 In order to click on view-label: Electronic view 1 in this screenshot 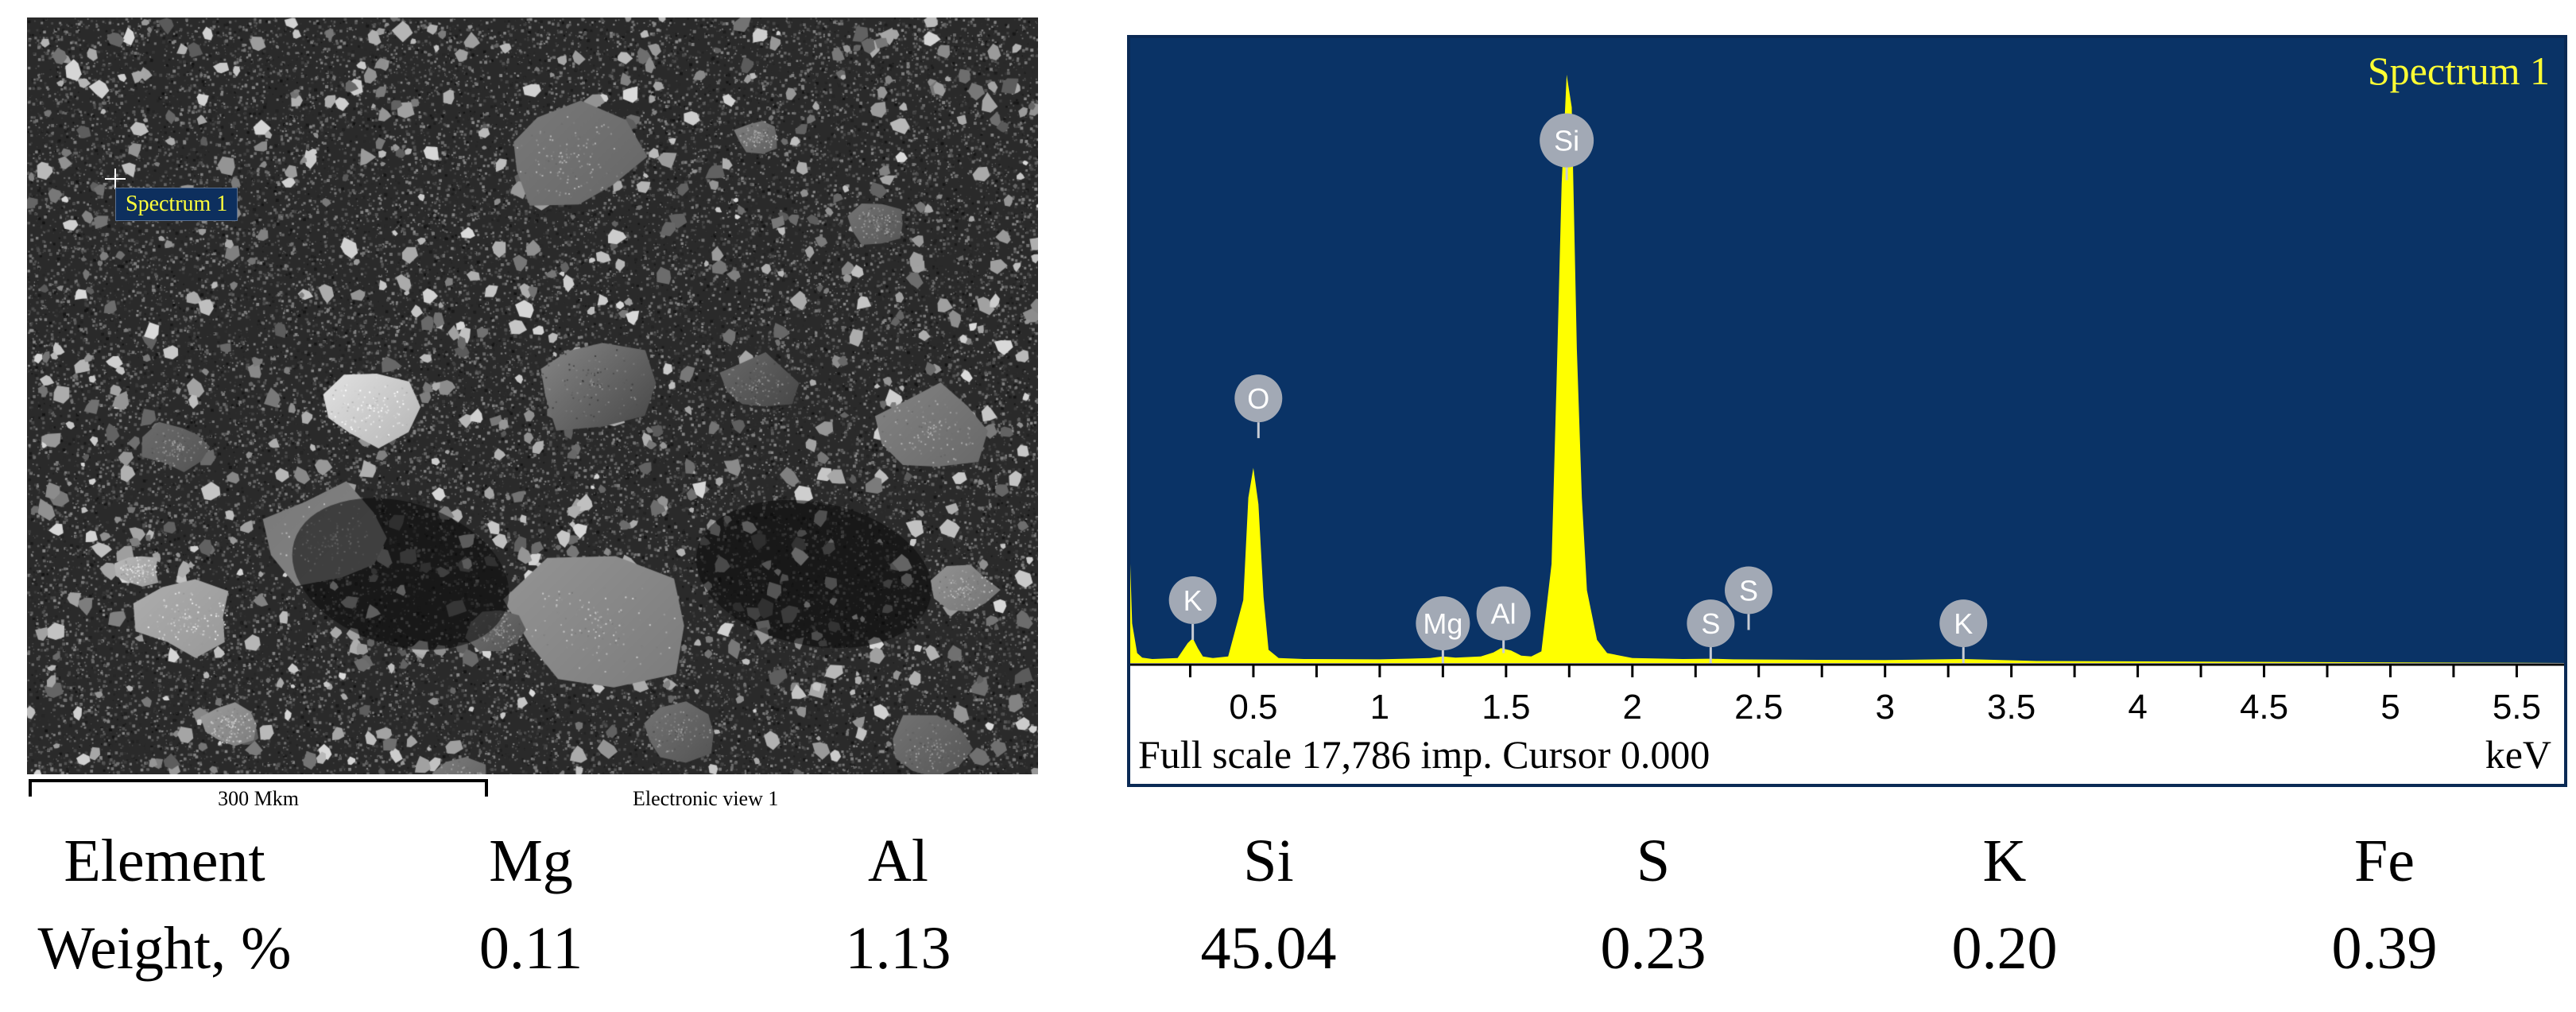, I will do `click(706, 798)`.